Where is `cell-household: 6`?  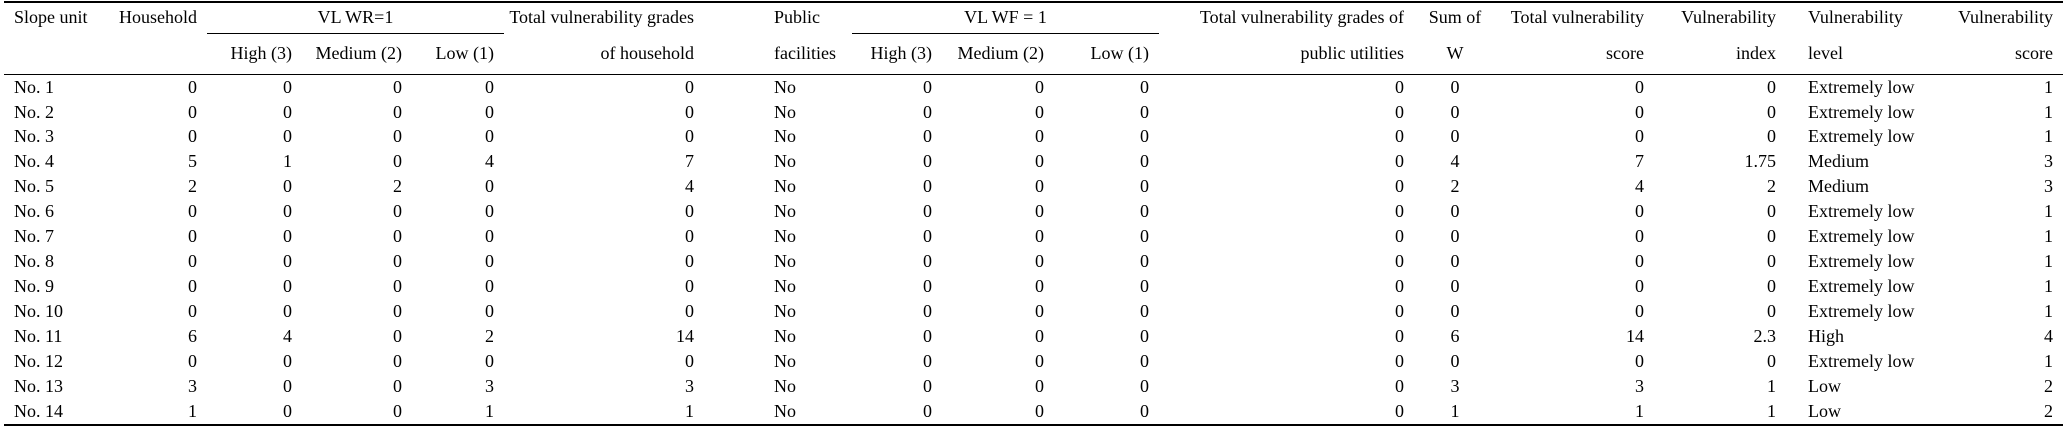
cell-household: 6 is located at coordinates (192, 335).